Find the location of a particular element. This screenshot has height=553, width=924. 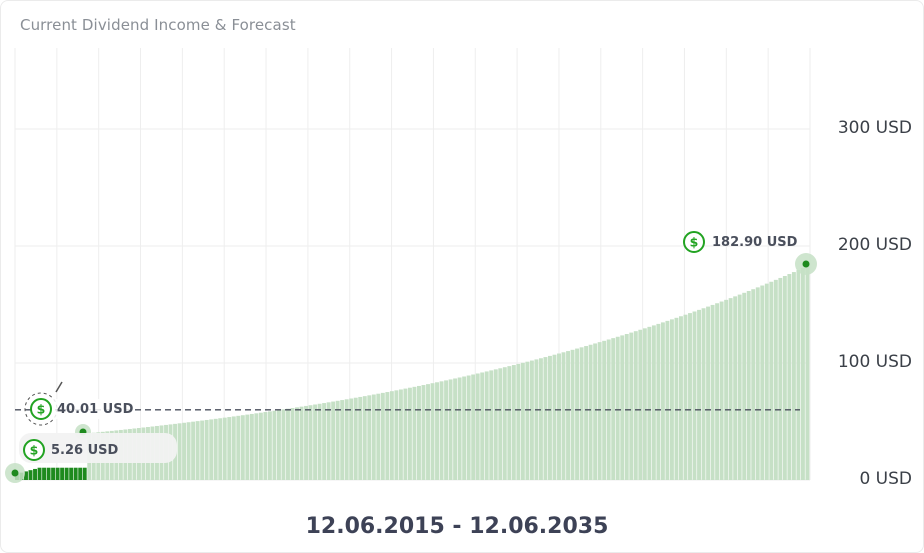

y-tick-label: 100 USD is located at coordinates (874, 362).